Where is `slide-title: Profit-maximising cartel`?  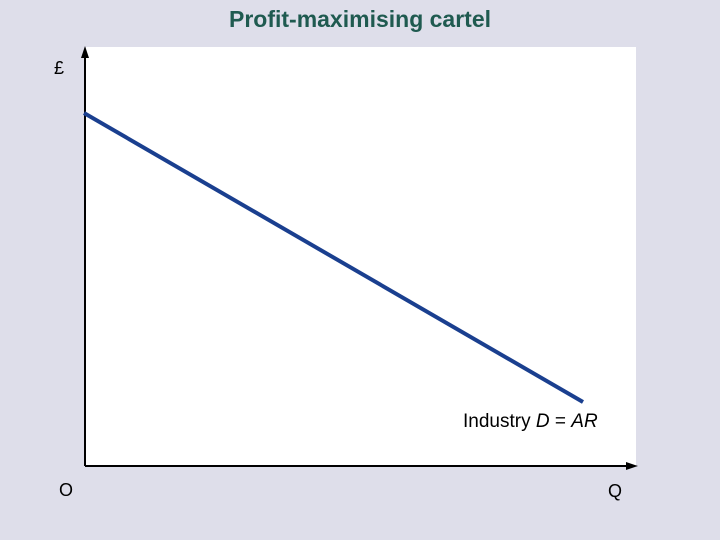 slide-title: Profit-maximising cartel is located at coordinates (360, 19).